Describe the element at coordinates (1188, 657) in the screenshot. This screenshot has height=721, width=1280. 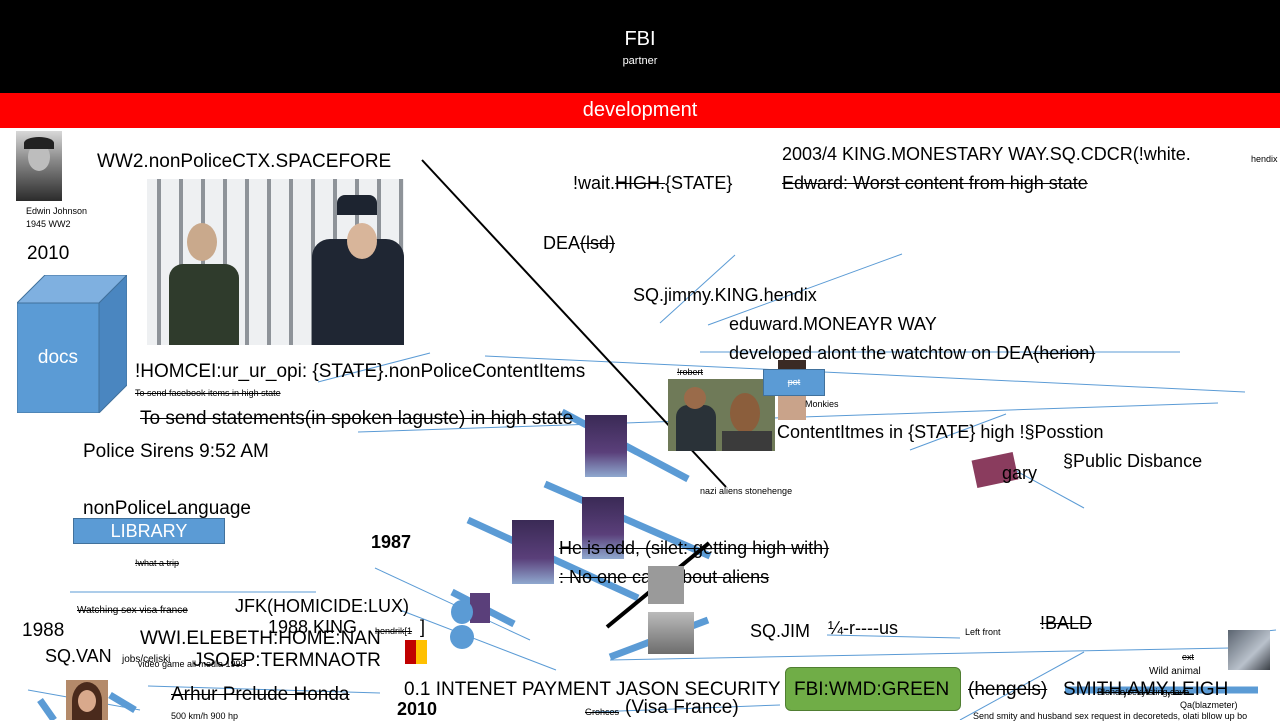
I see `ext-label: ext` at that location.